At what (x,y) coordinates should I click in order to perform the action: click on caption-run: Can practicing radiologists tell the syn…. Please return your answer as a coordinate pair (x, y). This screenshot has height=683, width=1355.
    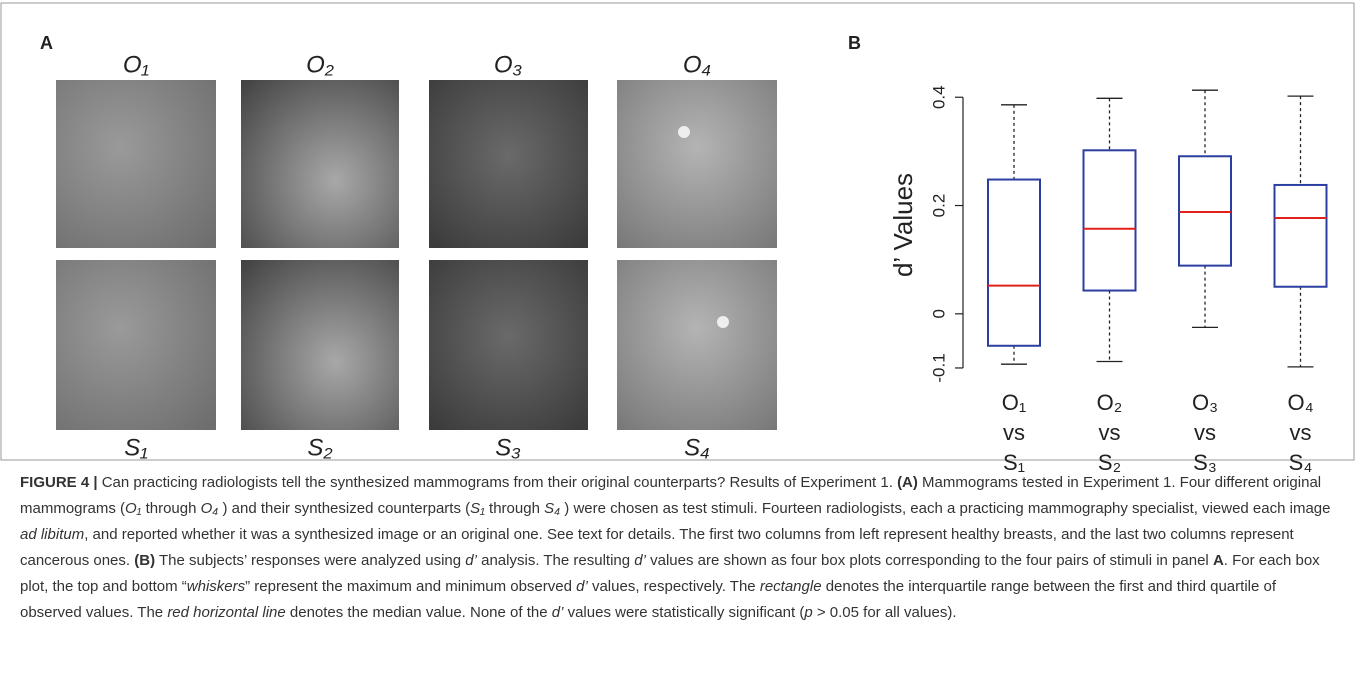
    Looking at the image, I should click on (497, 482).